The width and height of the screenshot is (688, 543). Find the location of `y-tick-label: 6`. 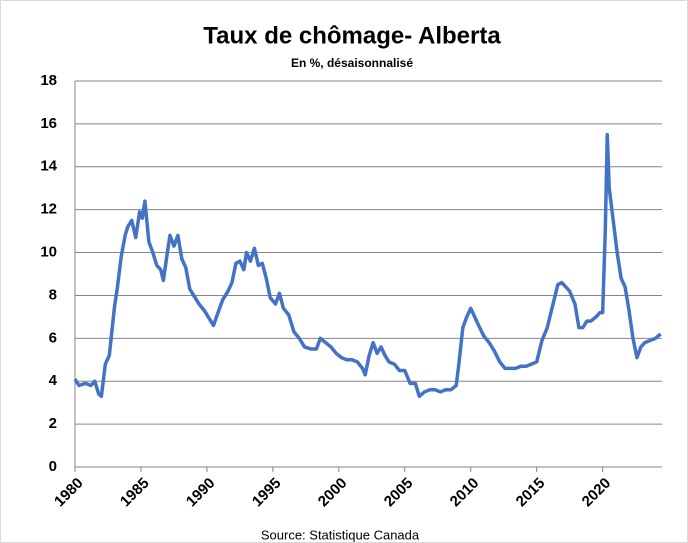

y-tick-label: 6 is located at coordinates (53, 337).